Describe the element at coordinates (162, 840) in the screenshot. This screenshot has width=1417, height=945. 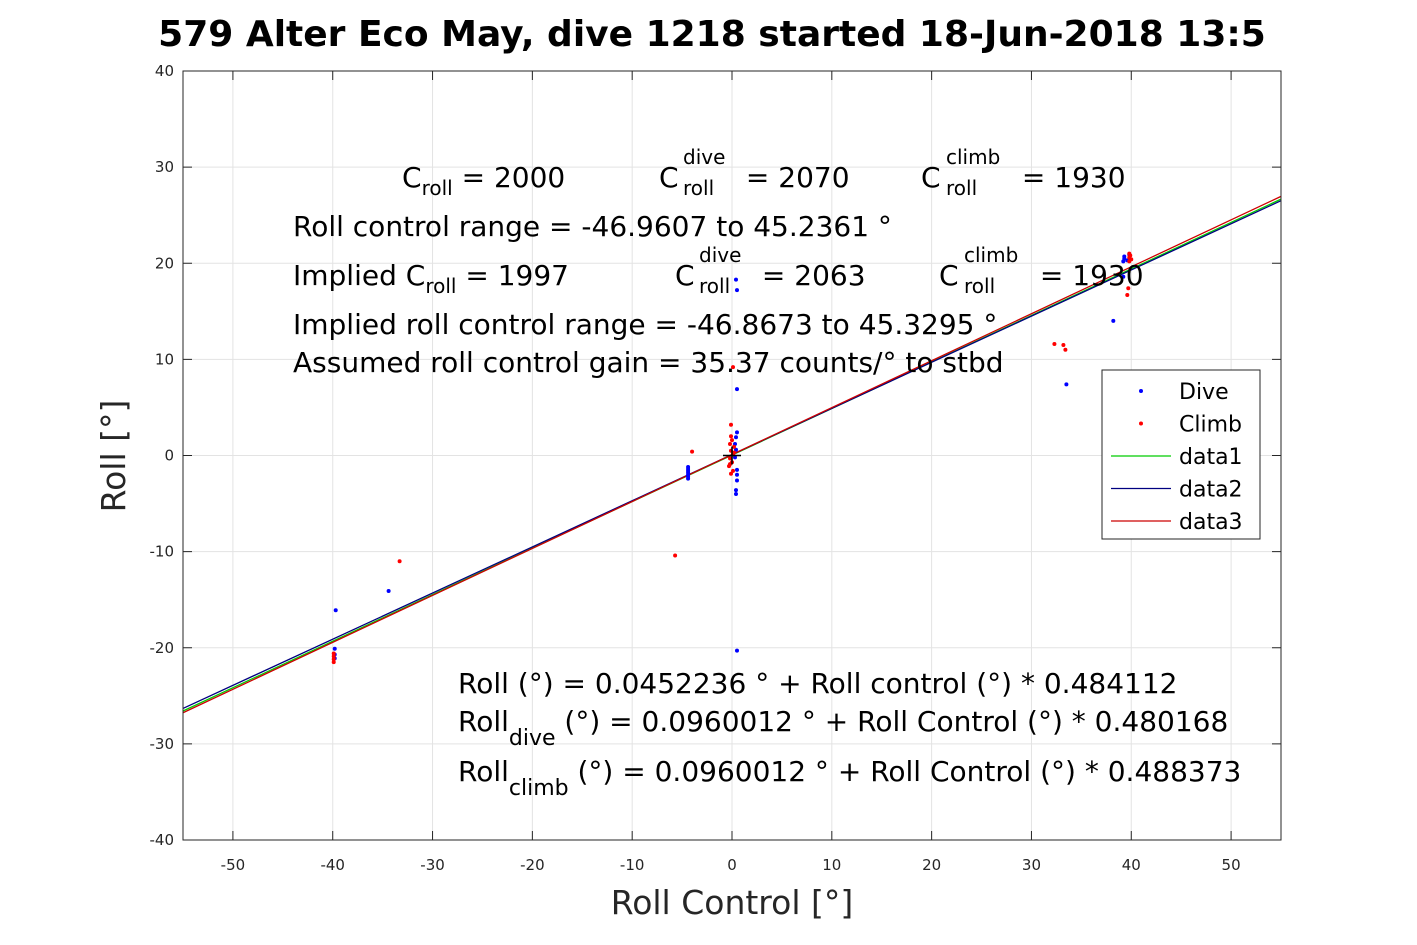
I see `y-tick-label: -40` at that location.